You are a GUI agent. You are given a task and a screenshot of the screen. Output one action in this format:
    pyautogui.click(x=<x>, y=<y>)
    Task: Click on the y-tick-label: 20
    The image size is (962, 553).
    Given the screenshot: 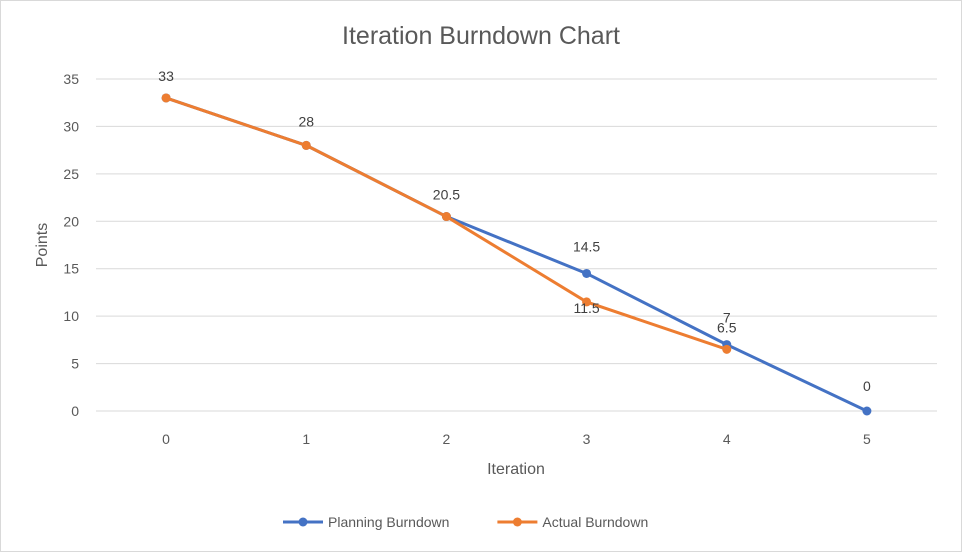 What is the action you would take?
    pyautogui.click(x=71, y=221)
    